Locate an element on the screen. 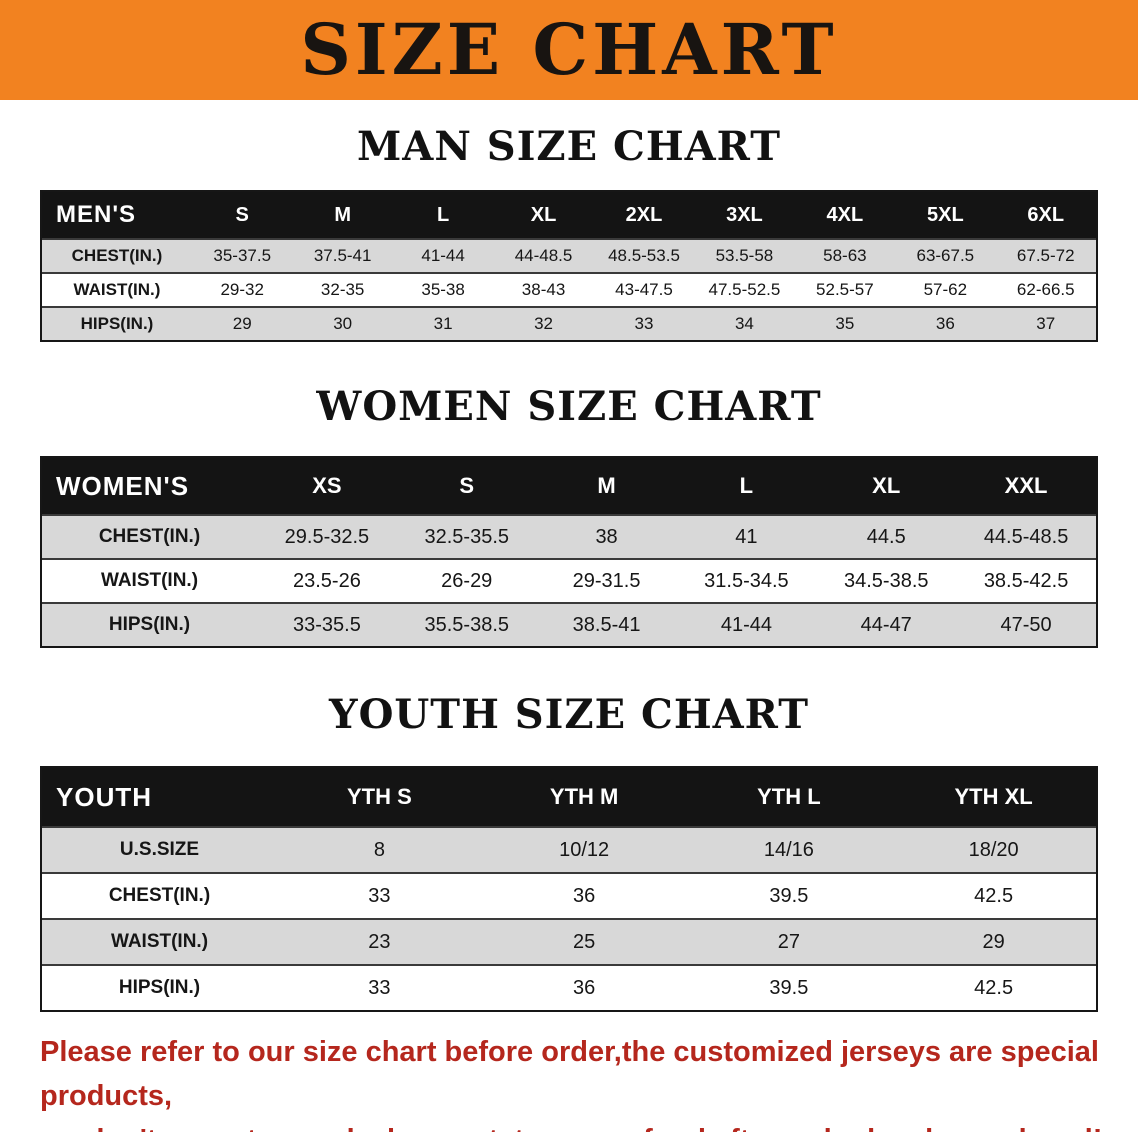 This screenshot has width=1138, height=1132. size-value: 47.5-52.5 is located at coordinates (744, 289).